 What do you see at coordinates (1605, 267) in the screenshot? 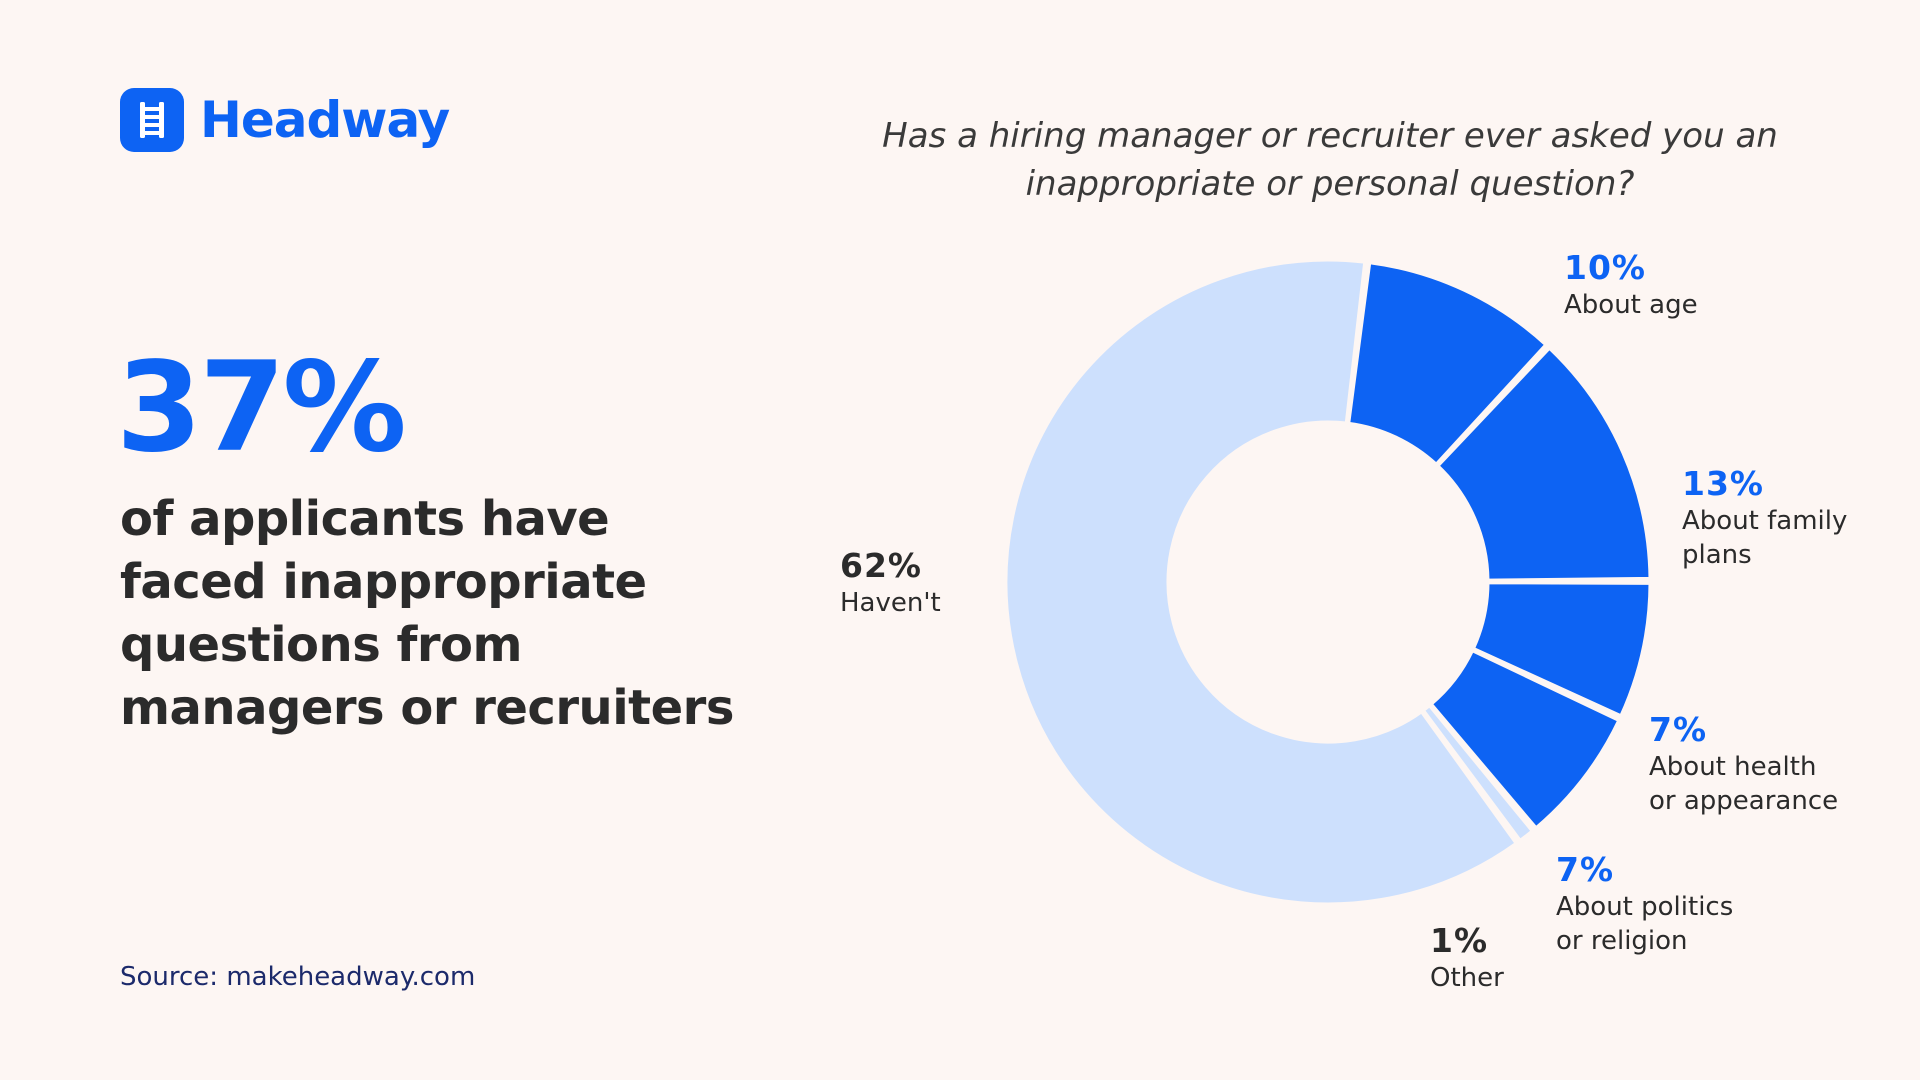
I see `slice-value: 10%` at bounding box center [1605, 267].